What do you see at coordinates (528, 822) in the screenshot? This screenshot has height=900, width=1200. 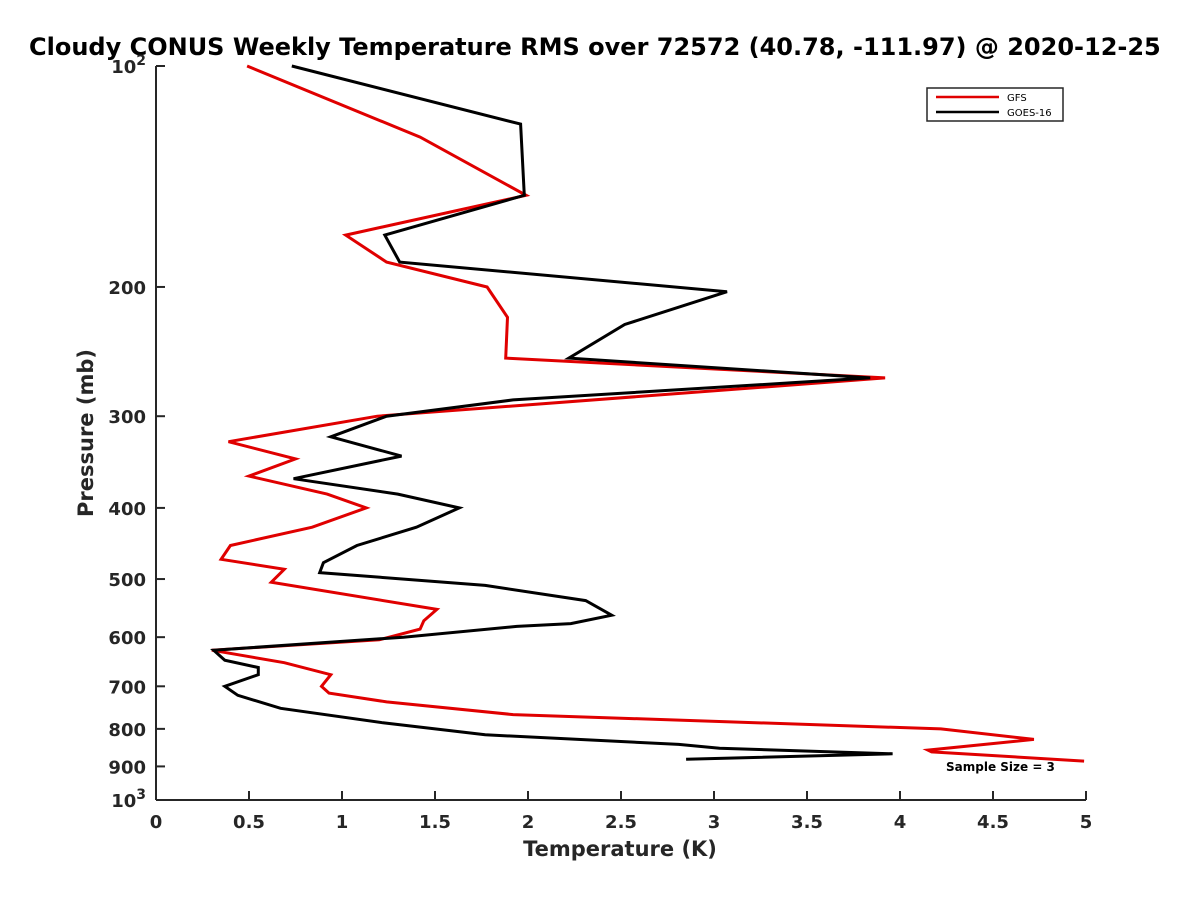 I see `x-tick-label: 2` at bounding box center [528, 822].